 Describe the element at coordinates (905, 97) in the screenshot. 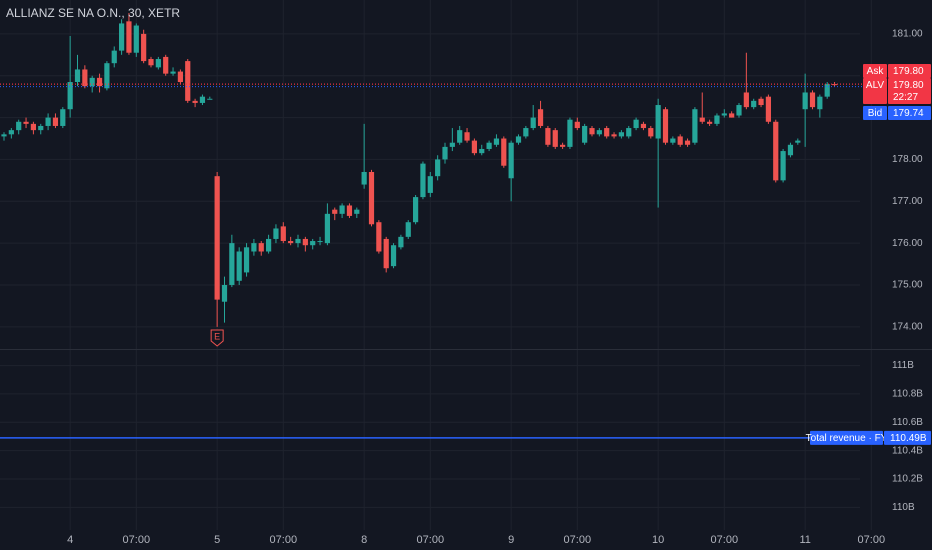

I see `countdown: 22:27` at that location.